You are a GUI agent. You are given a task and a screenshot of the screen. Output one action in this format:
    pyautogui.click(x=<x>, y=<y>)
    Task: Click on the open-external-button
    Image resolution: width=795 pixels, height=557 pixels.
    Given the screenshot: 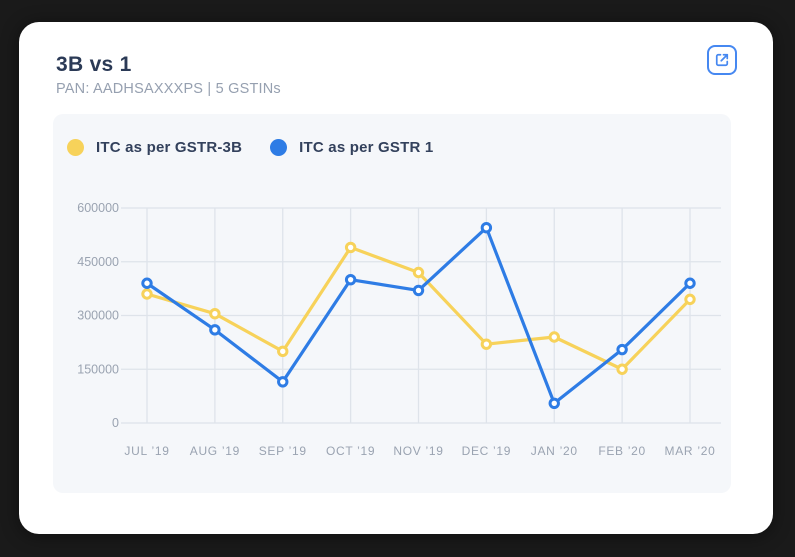 What is the action you would take?
    pyautogui.click(x=722, y=60)
    